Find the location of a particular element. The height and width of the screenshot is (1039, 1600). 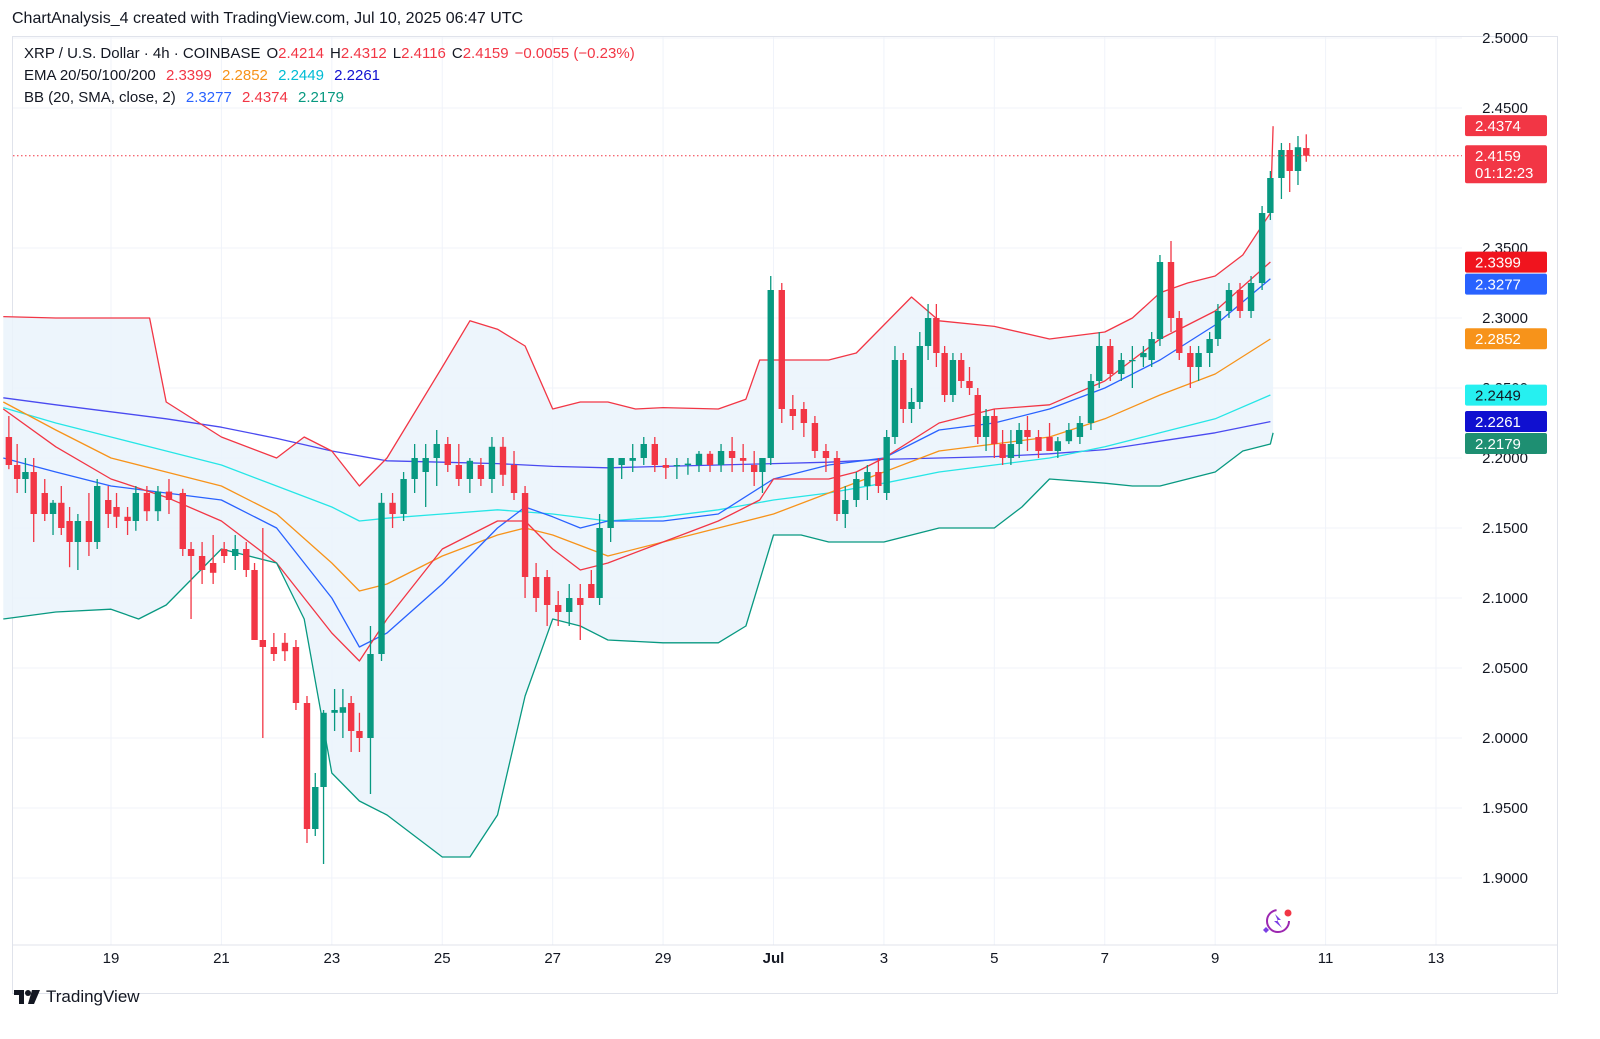

time-axis: 19 21 23 25 27 29 Jul 3 5 7 9 11 13 is located at coordinates (774, 958).